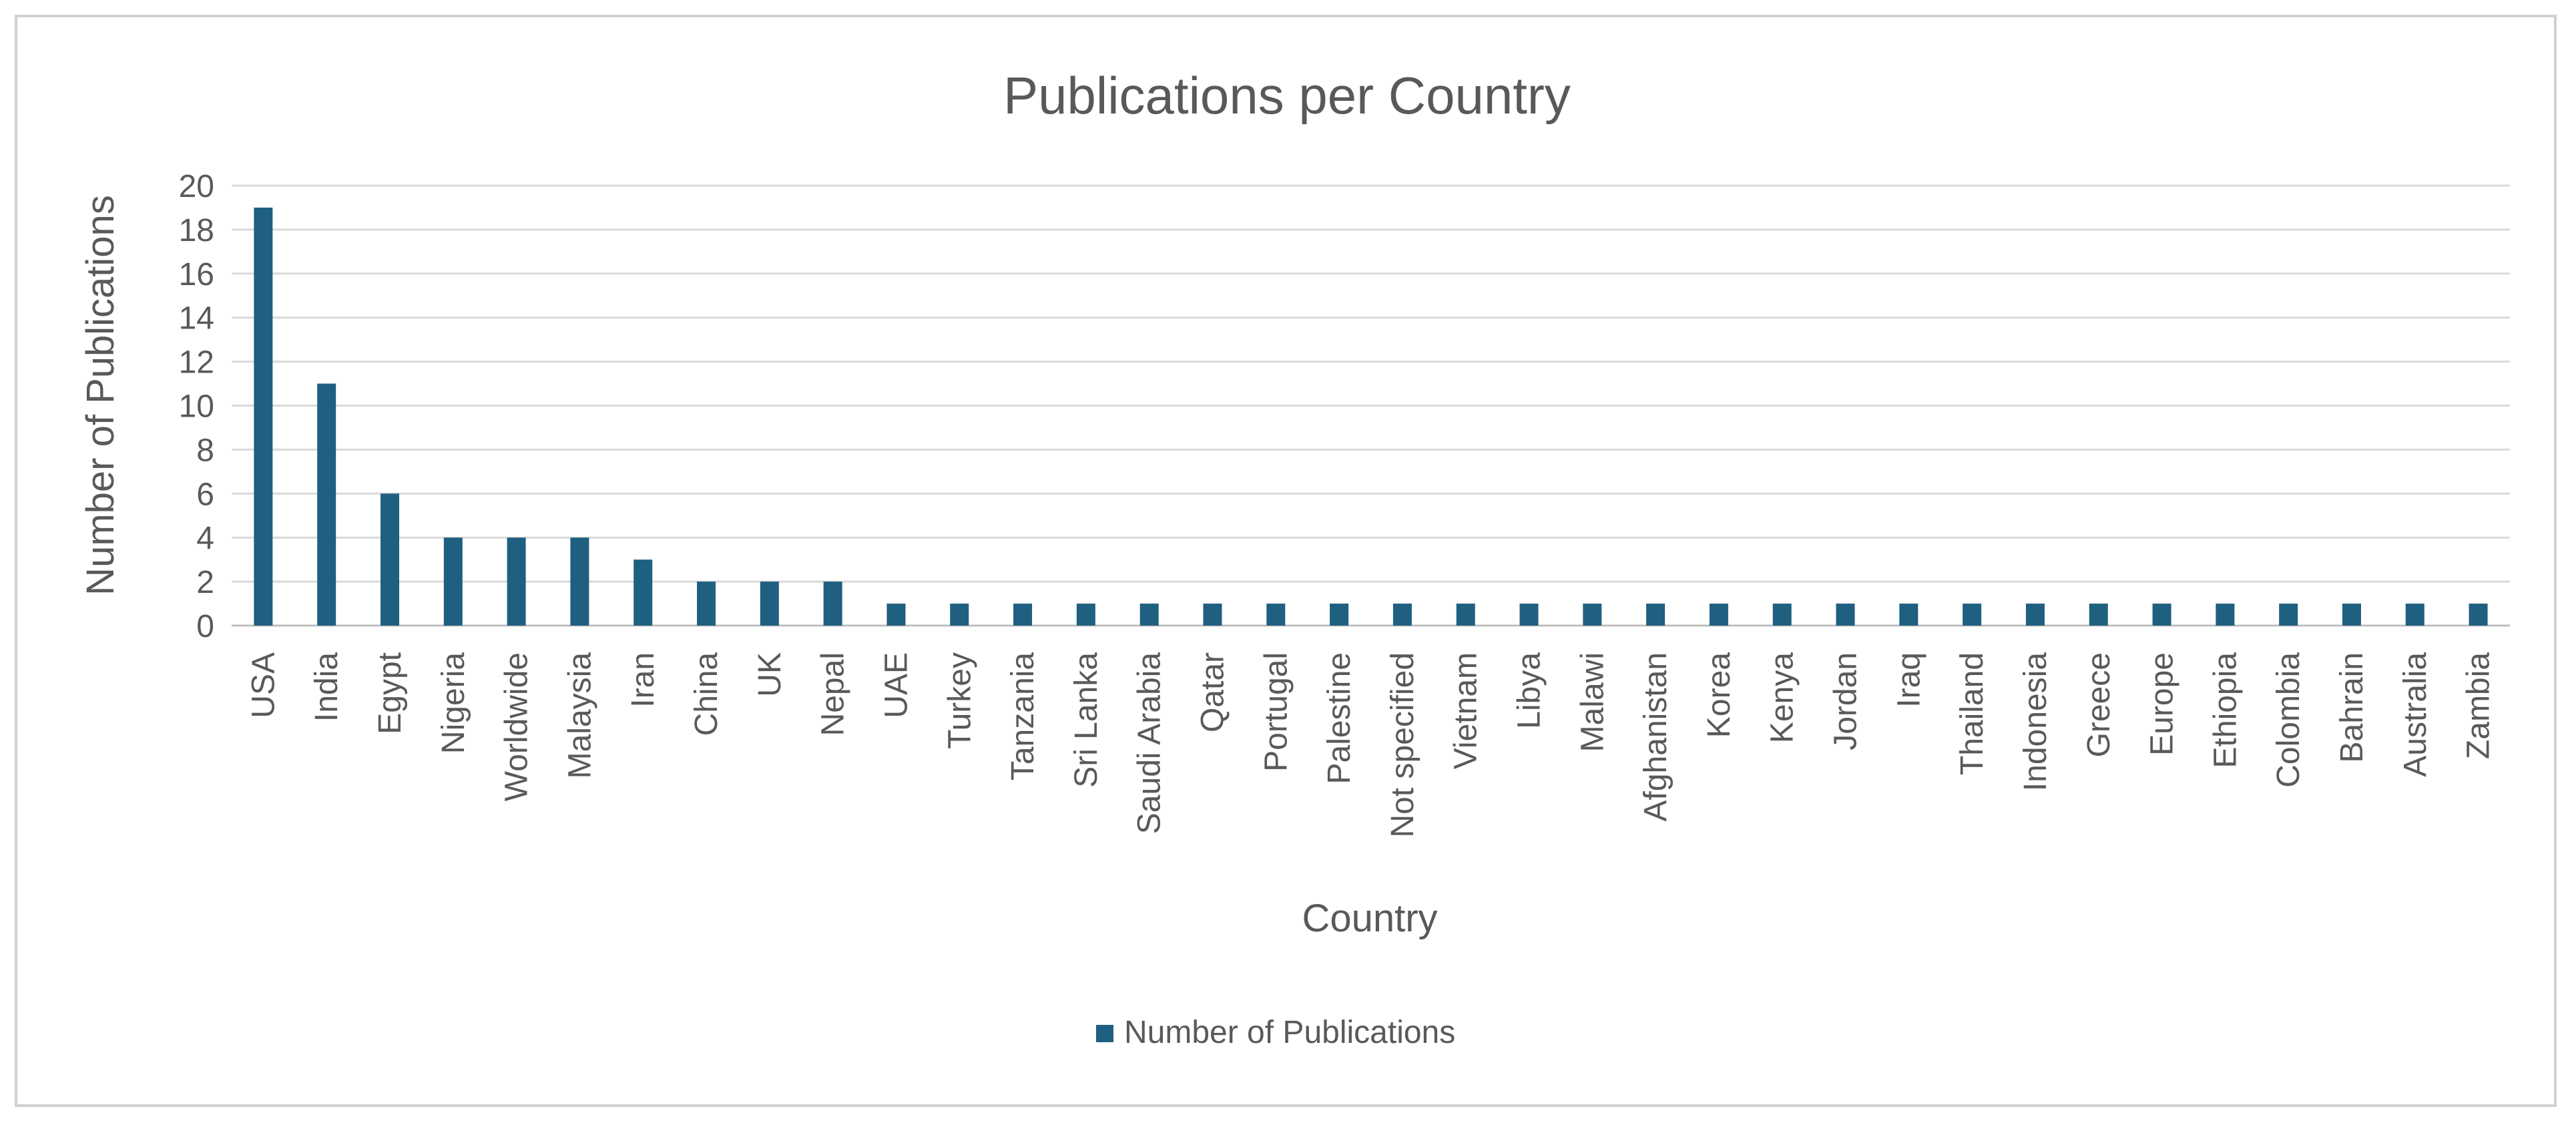 The width and height of the screenshot is (2576, 1125). I want to click on x-tick-label: Afghanistan, so click(1655, 737).